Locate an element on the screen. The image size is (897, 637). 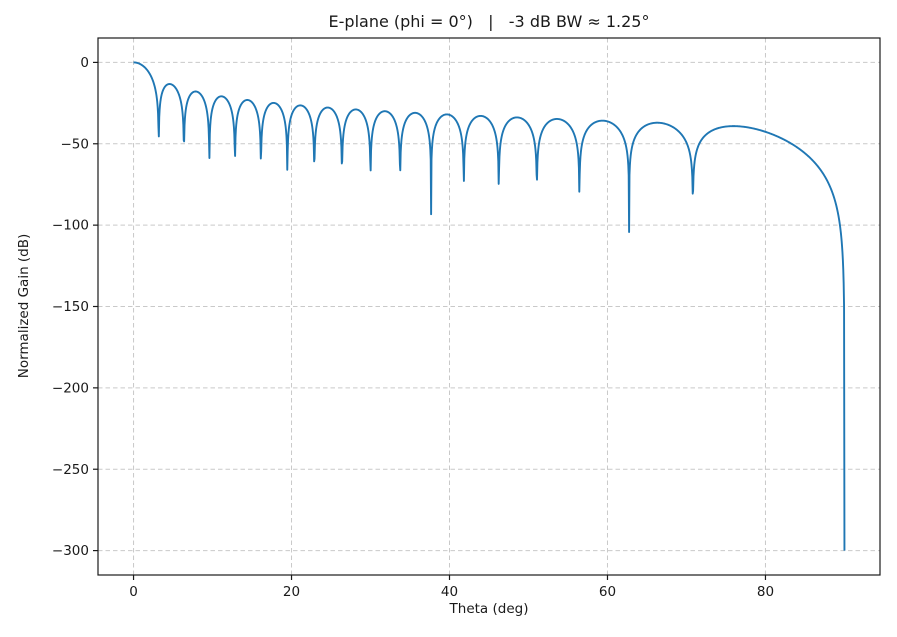
y-tick-label: −200 is located at coordinates (70, 388).